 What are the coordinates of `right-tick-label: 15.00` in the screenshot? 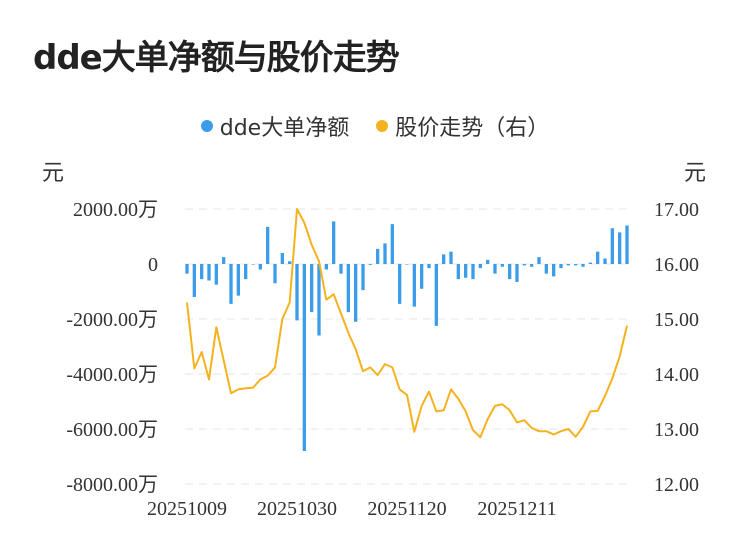 It's located at (676, 320).